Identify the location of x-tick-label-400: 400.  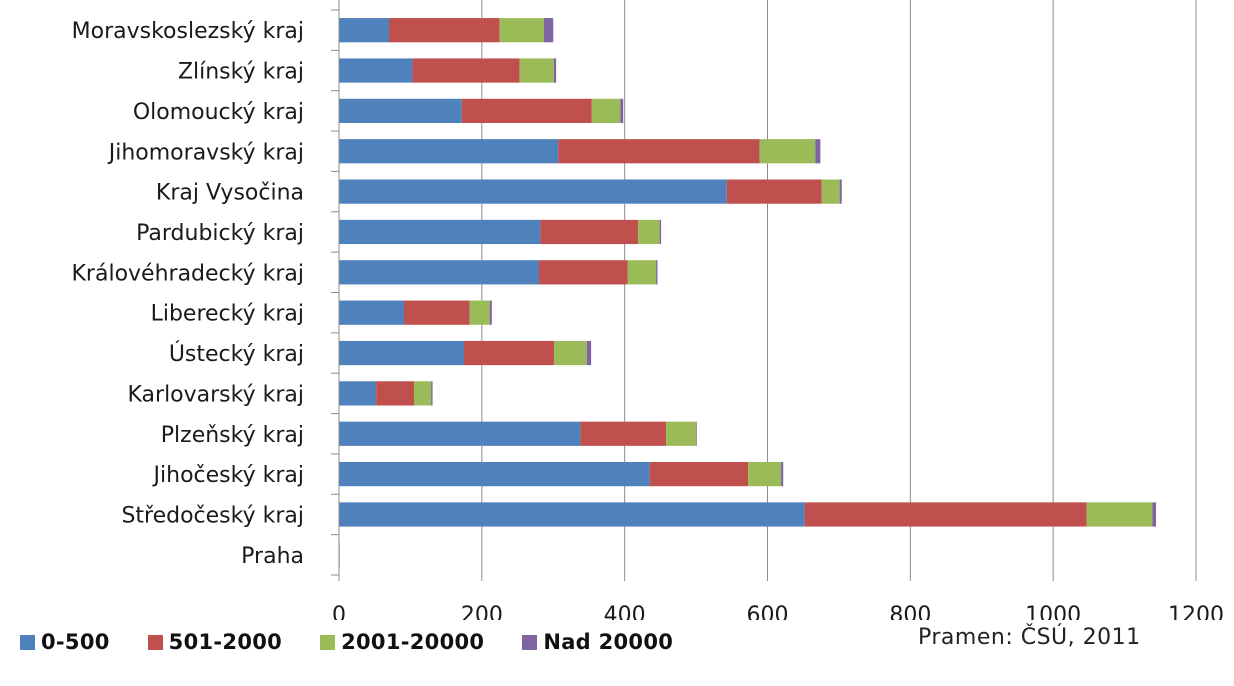
(625, 611).